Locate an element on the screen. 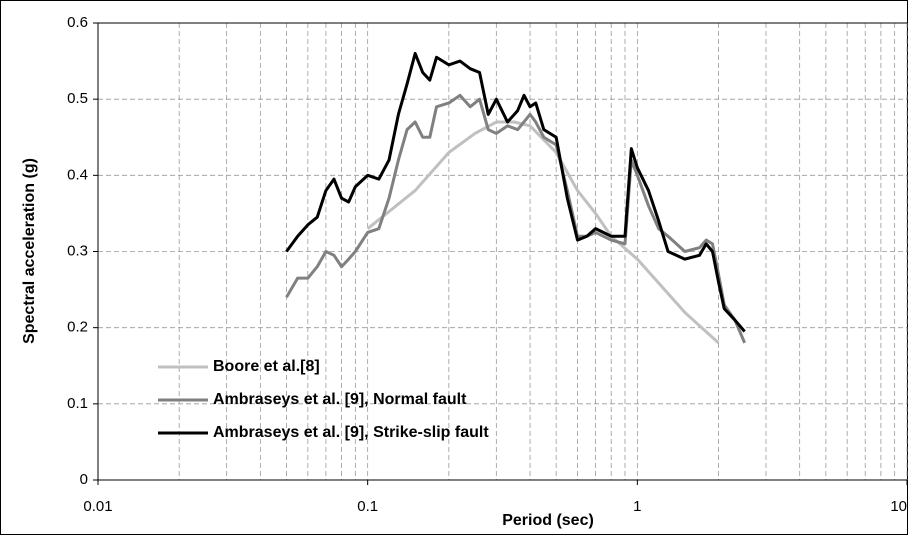 This screenshot has width=908, height=535. legend-label: Boore et al.[8] is located at coordinates (266, 366).